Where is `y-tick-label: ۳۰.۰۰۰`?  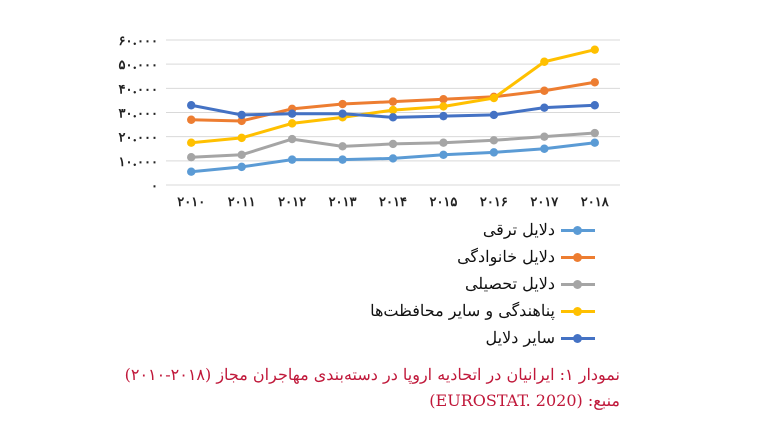 y-tick-label: ۳۰.۰۰۰ is located at coordinates (138, 114).